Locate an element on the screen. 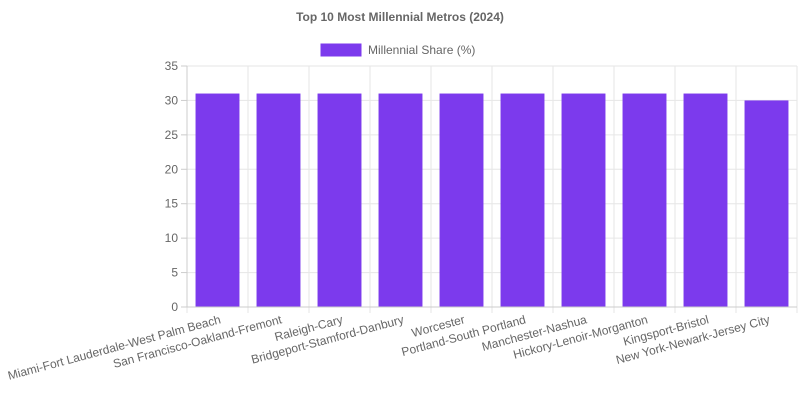 The width and height of the screenshot is (800, 400). y-tick-label: 15 is located at coordinates (172, 204).